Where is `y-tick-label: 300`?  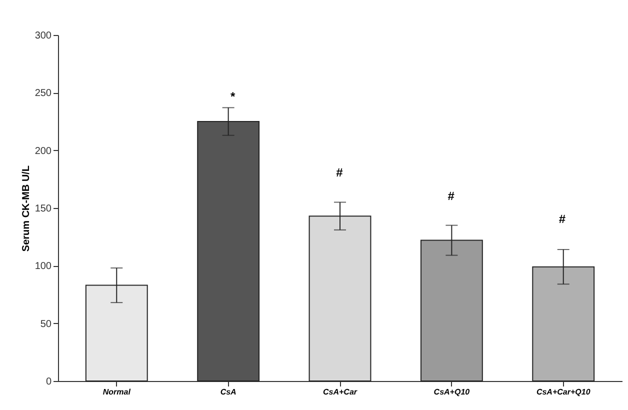 y-tick-label: 300 is located at coordinates (43, 36).